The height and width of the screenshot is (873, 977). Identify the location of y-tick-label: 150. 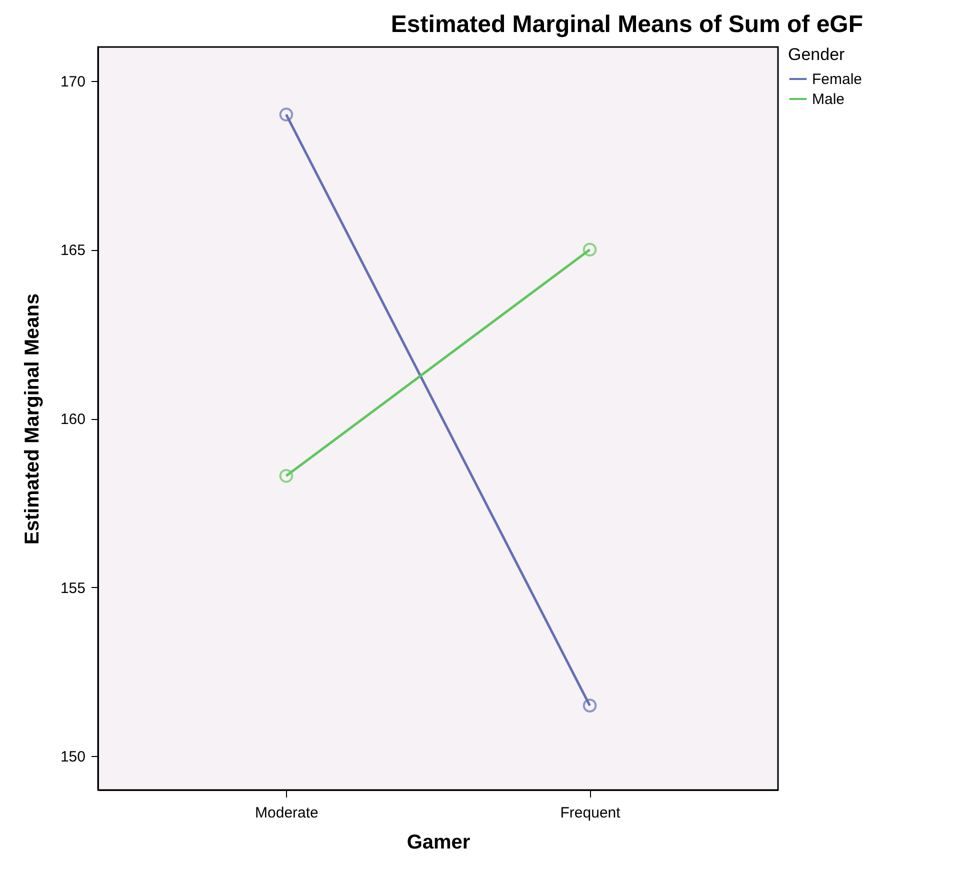
(73, 757).